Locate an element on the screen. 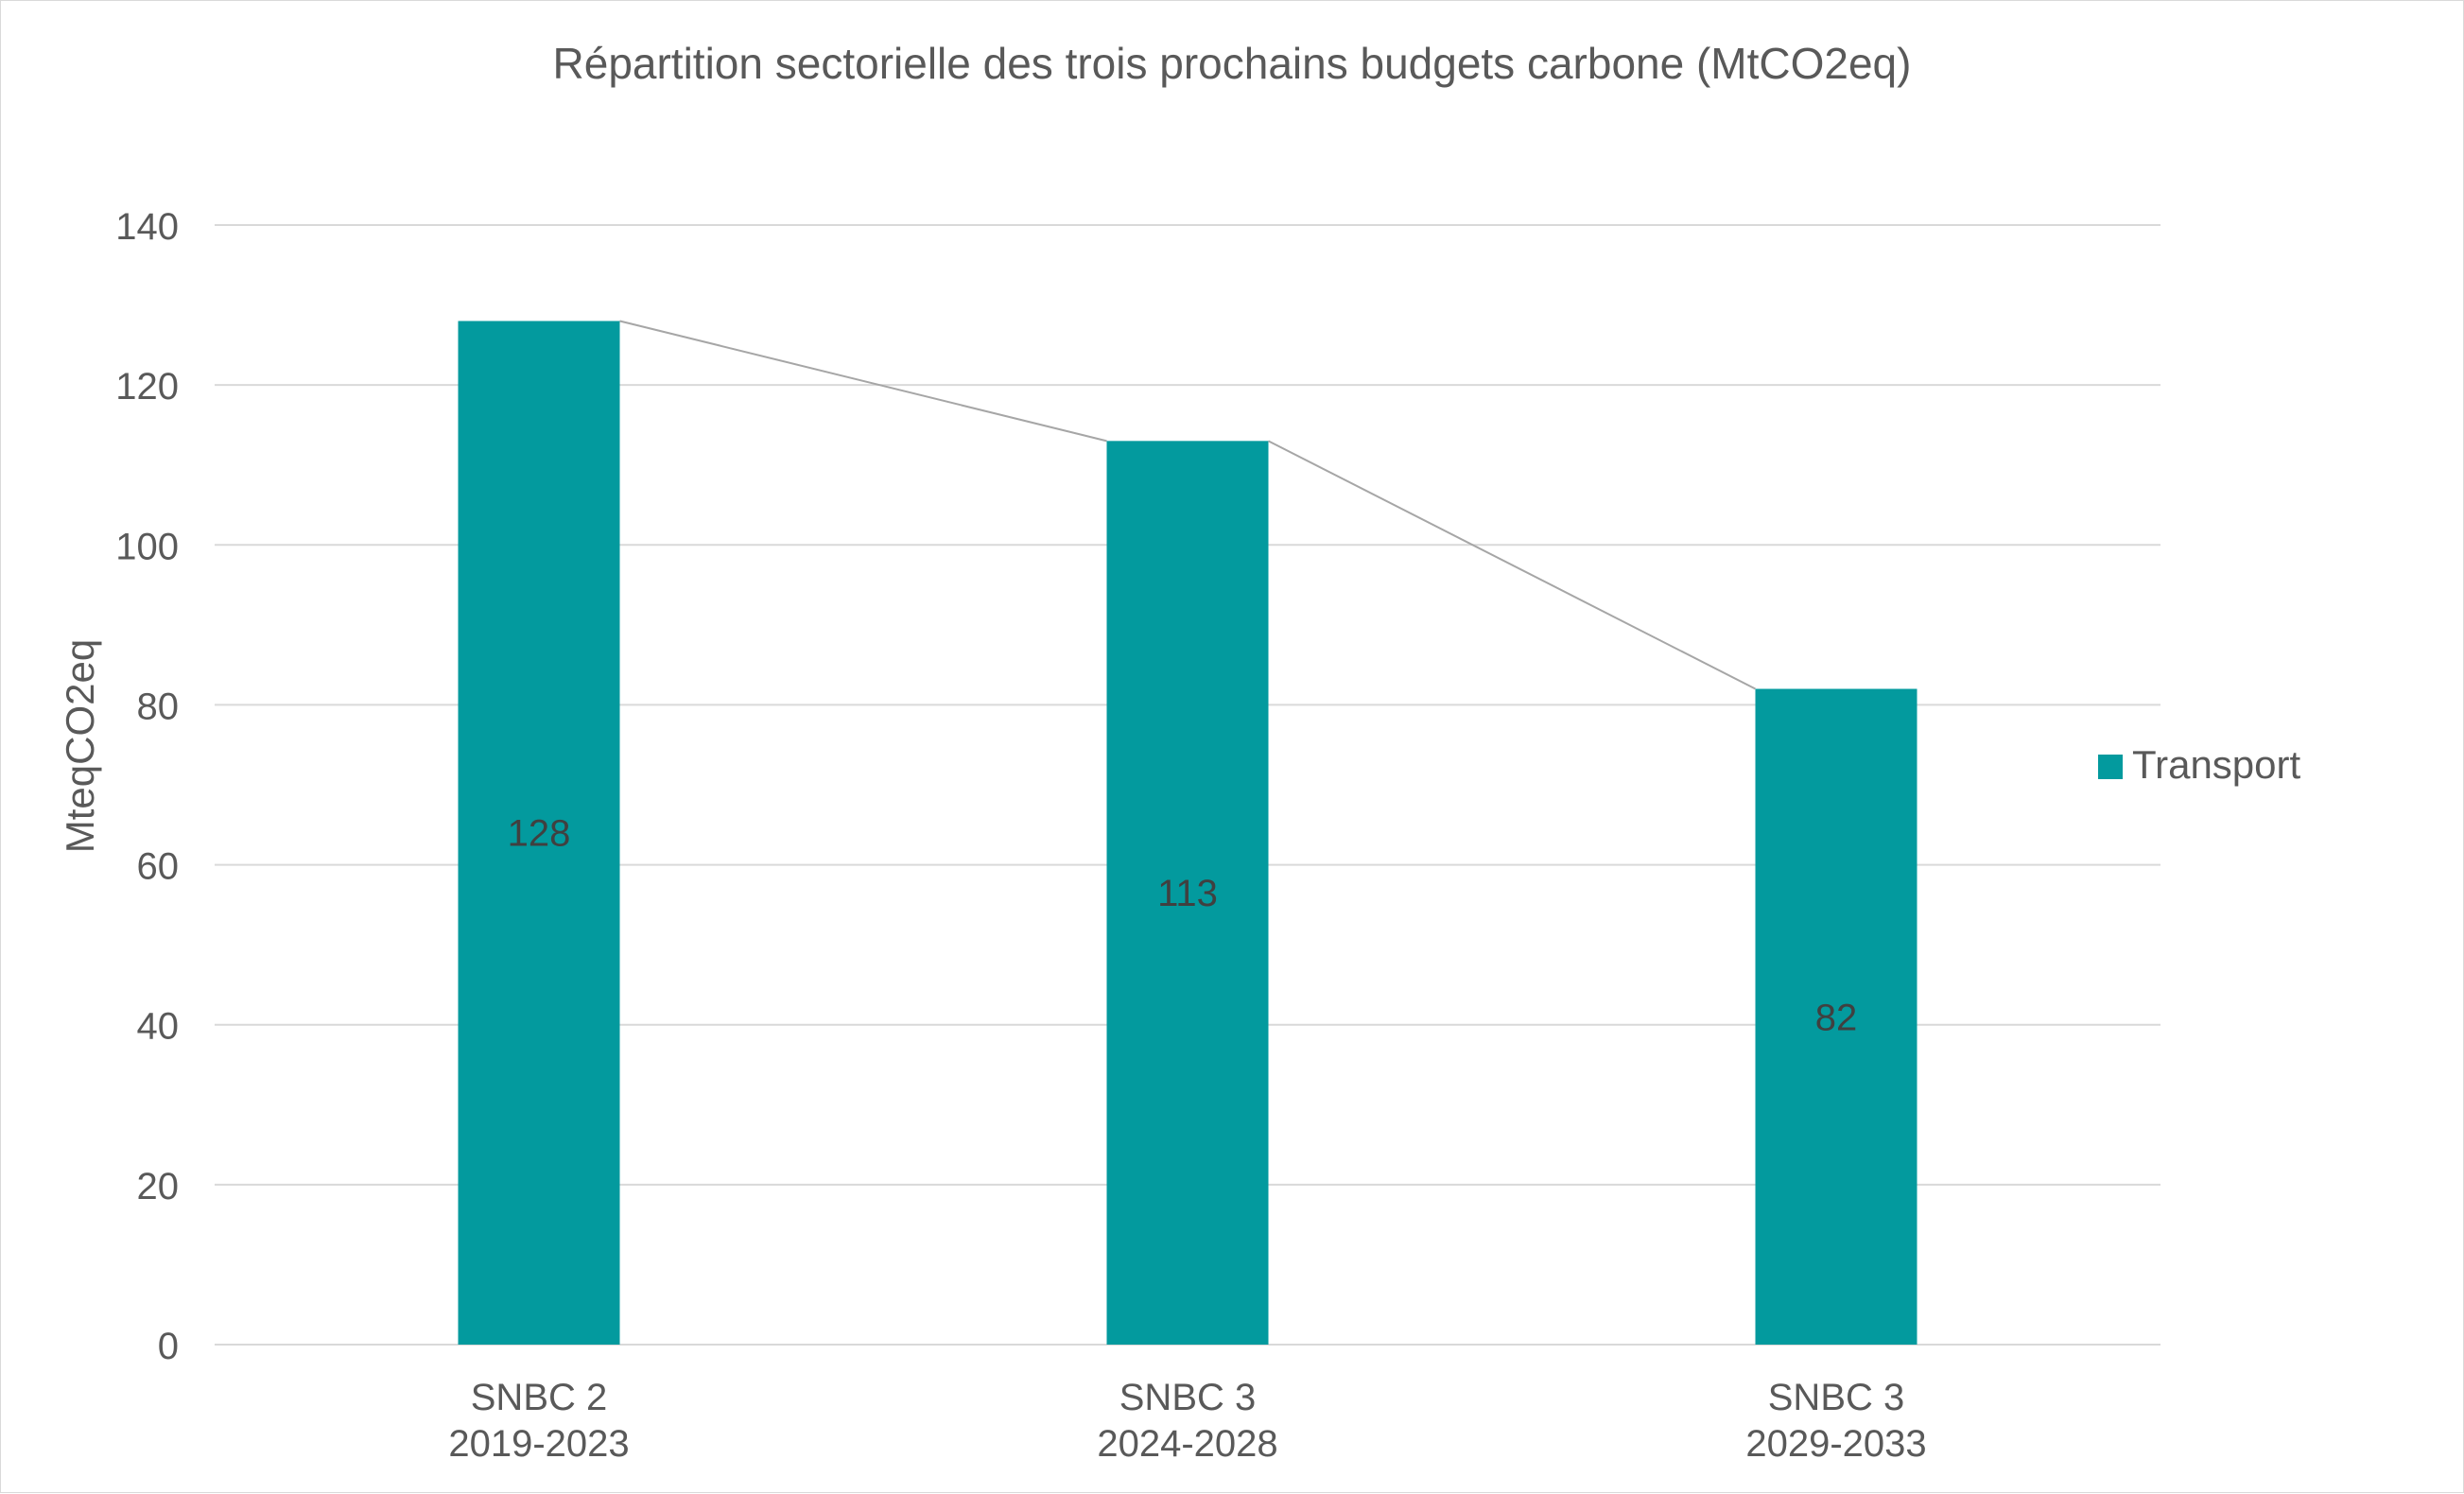 Image resolution: width=2464 pixels, height=1494 pixels. x-tick-label: SNBC 2 is located at coordinates (539, 1397).